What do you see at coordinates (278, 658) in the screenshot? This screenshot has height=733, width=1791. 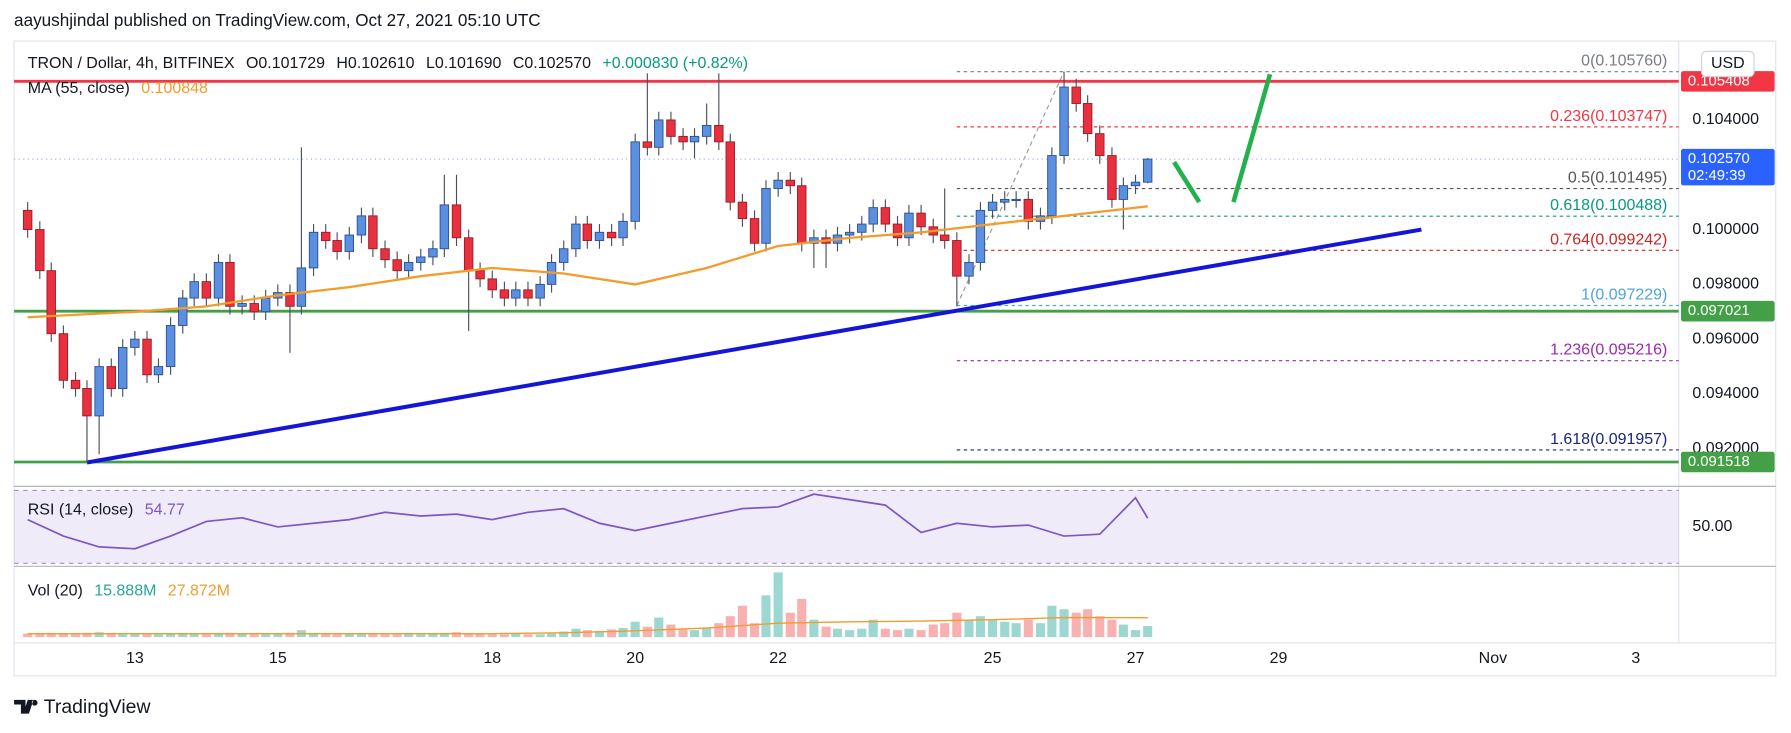 I see `x-tick-label: 15` at bounding box center [278, 658].